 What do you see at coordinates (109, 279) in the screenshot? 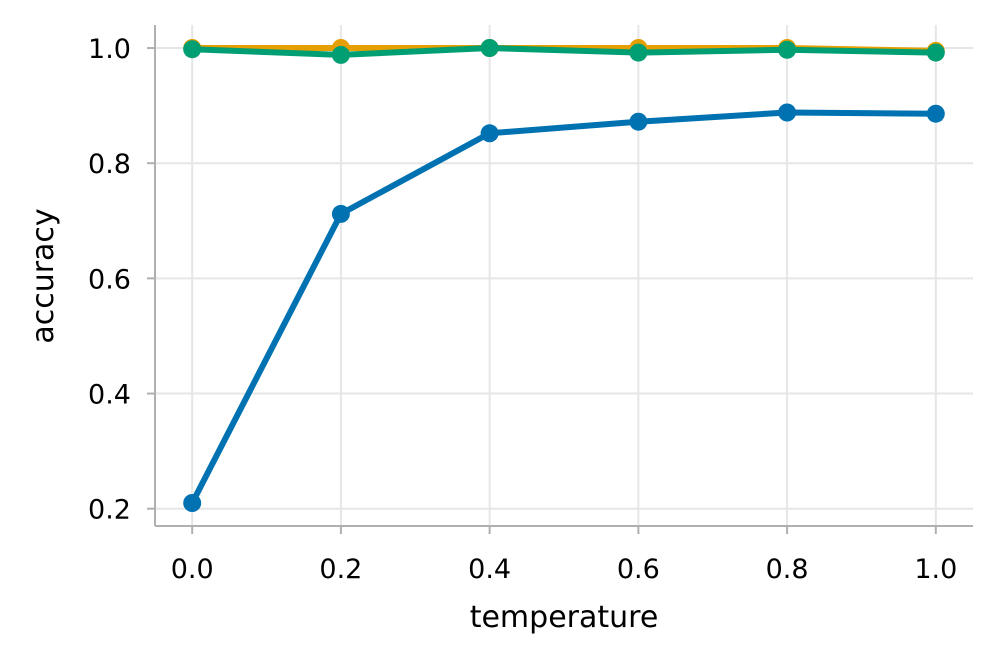
I see `y-tick-label: 0.6` at bounding box center [109, 279].